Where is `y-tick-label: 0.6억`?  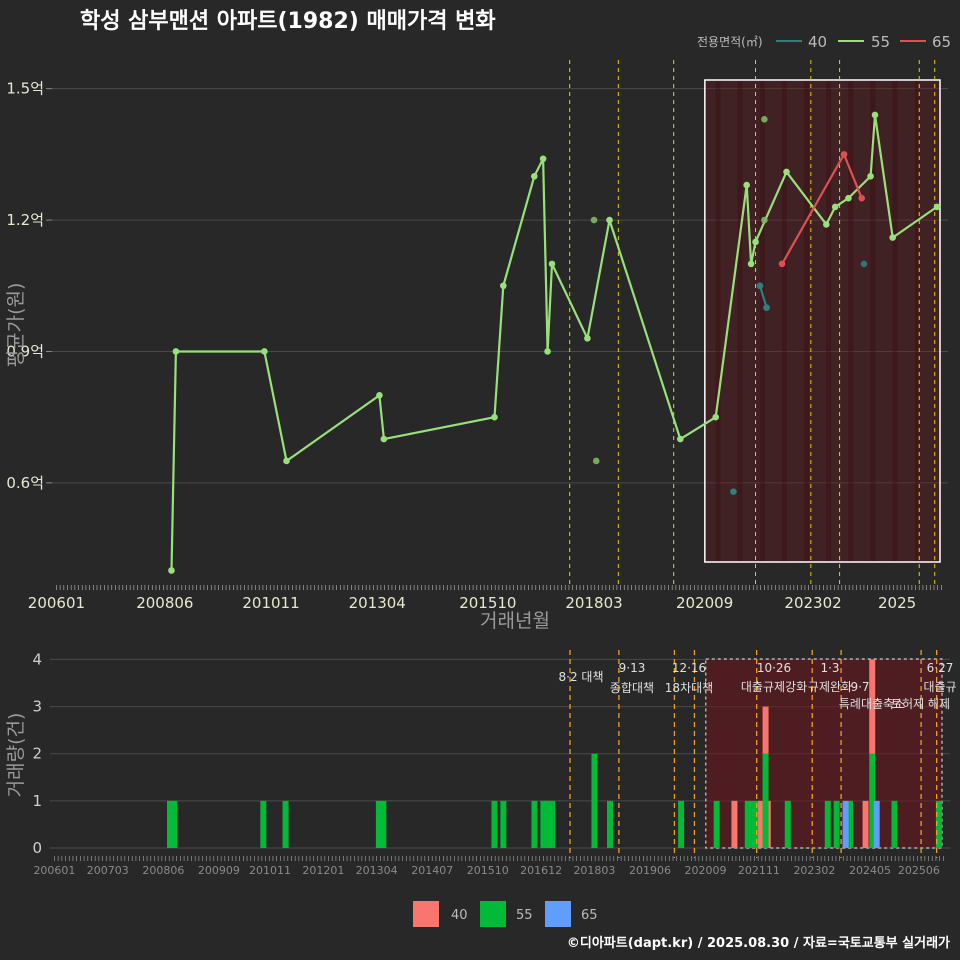
y-tick-label: 0.6억 is located at coordinates (25, 483).